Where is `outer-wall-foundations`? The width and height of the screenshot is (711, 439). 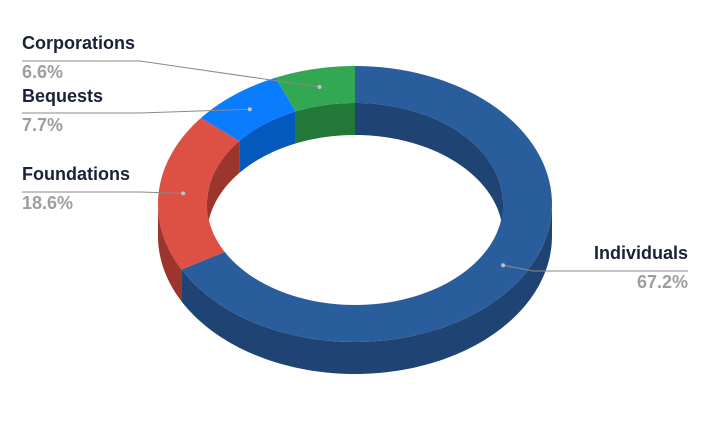
outer-wall-foundations is located at coordinates (170, 253).